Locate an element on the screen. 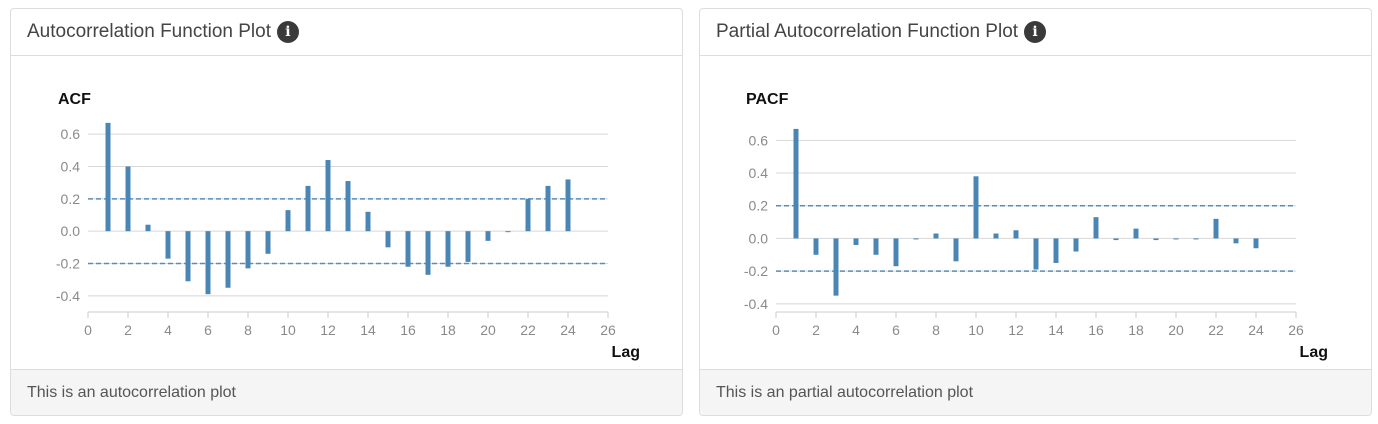  y-tick-label: 0.4 is located at coordinates (759, 173).